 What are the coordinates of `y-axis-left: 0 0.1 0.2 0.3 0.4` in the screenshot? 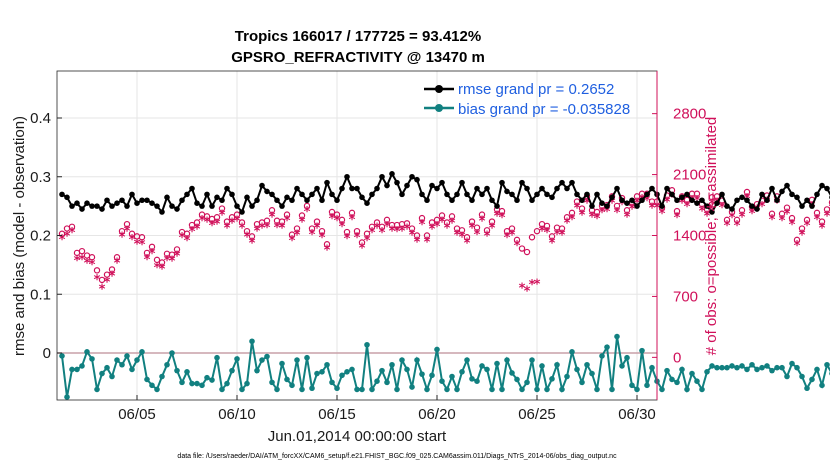 It's located at (46, 236).